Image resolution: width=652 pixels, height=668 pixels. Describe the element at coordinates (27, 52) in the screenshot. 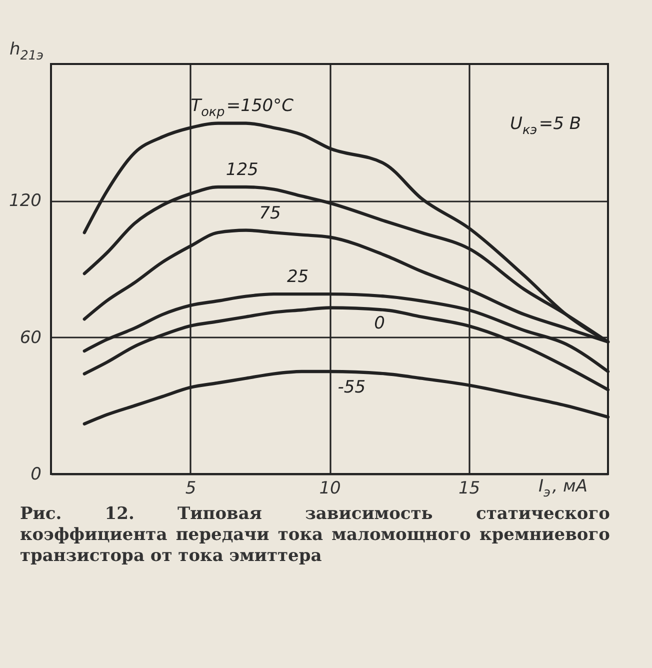

I see `y-axis-title: h$_{21э}$` at that location.